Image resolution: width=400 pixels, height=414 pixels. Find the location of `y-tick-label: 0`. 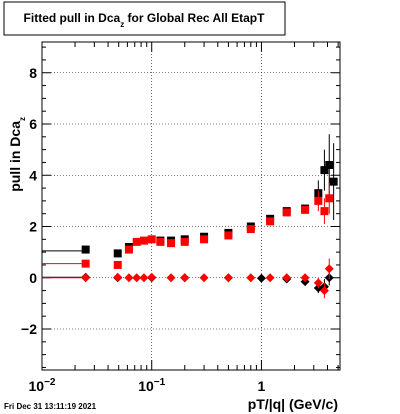

y-tick-label: 0 is located at coordinates (33, 278).